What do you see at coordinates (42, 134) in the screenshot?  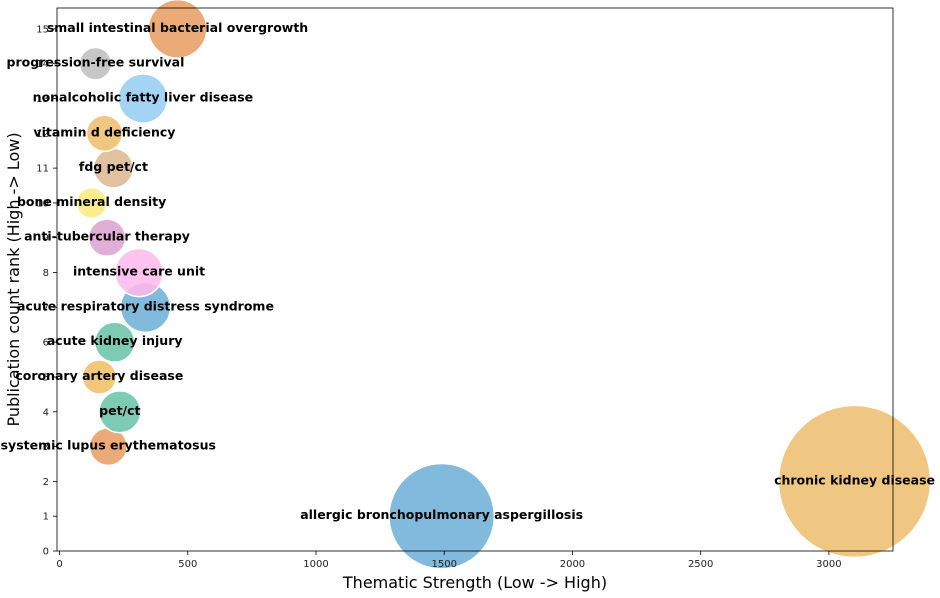 I see `y-tick-label: 12` at bounding box center [42, 134].